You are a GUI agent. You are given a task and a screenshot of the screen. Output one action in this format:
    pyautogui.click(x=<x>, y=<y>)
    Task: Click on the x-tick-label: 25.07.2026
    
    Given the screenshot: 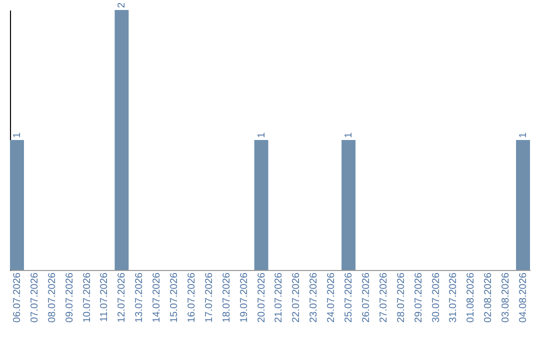 What is the action you would take?
    pyautogui.click(x=349, y=297)
    